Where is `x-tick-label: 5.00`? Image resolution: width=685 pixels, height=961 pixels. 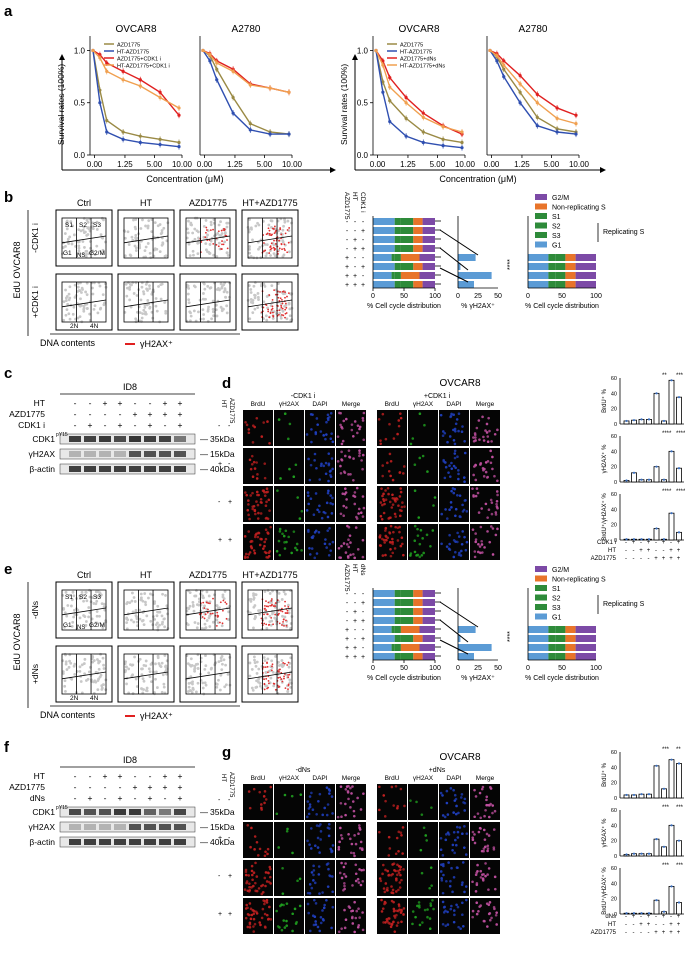
x-tick-label: 5.00 is located at coordinates (265, 164).